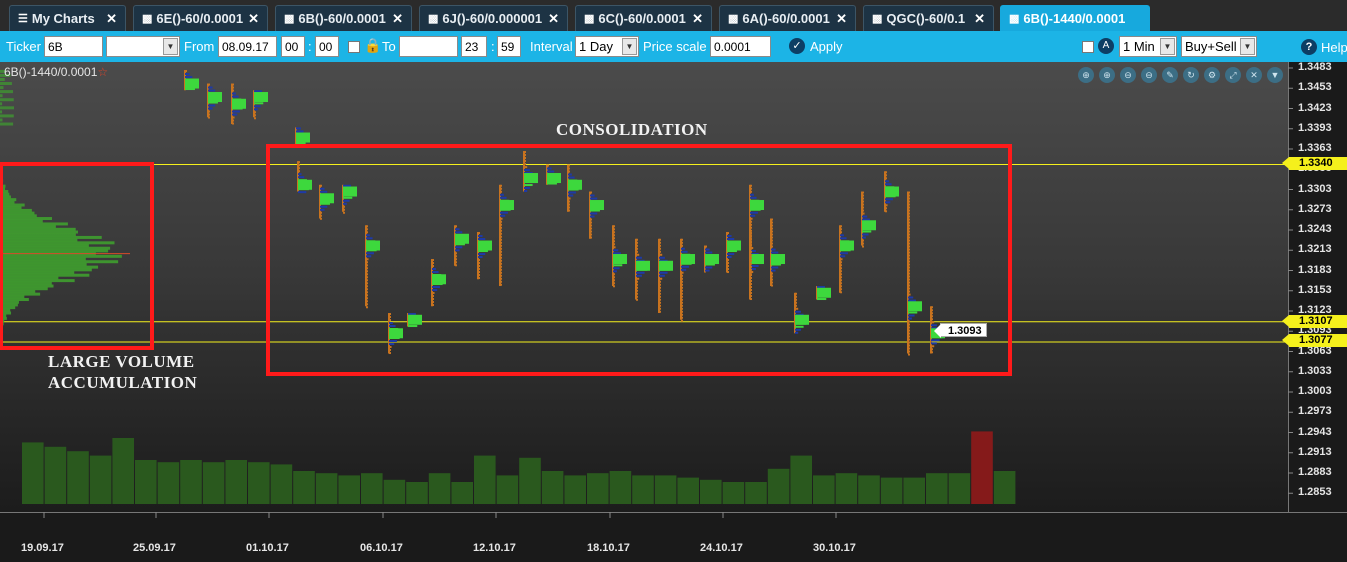 The height and width of the screenshot is (562, 1347). I want to click on from-date-input, so click(247, 46).